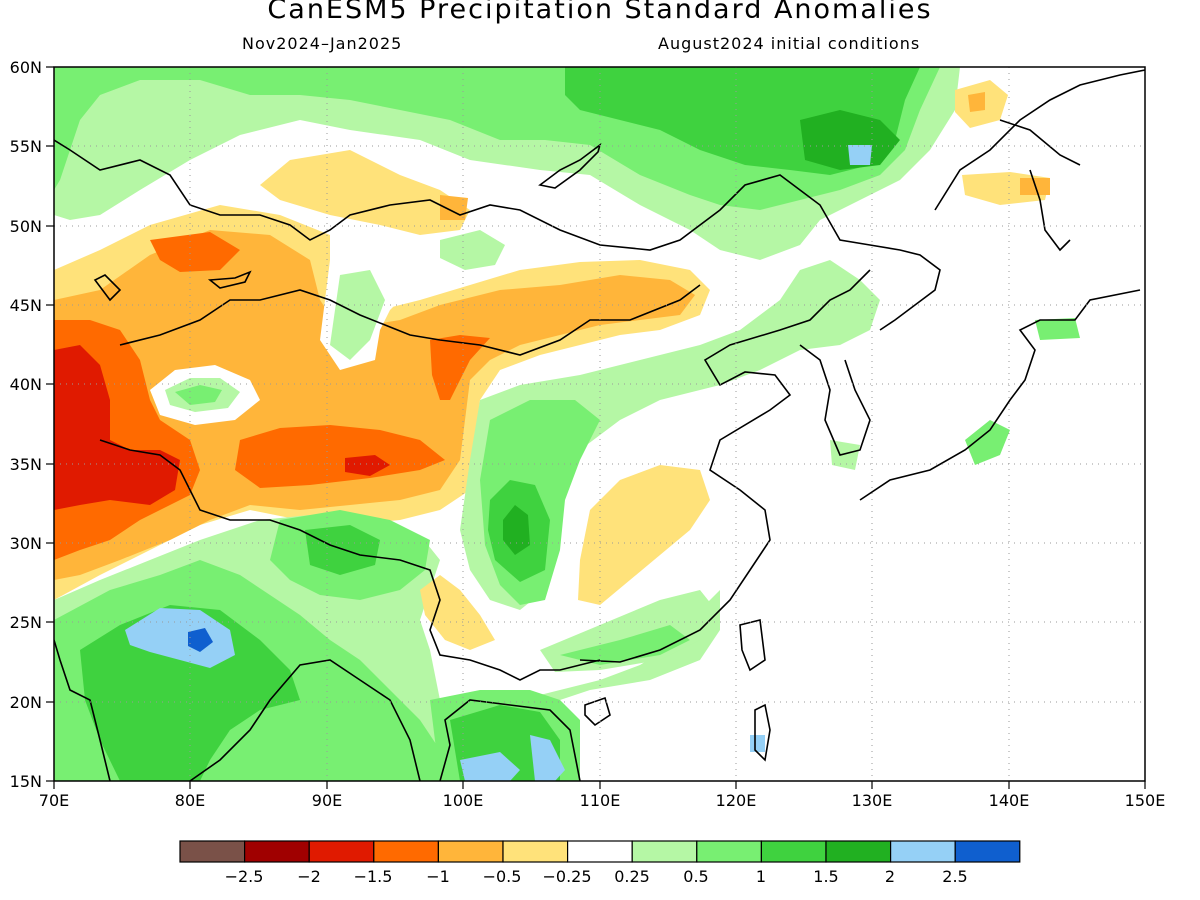 The height and width of the screenshot is (900, 1200). What do you see at coordinates (26, 146) in the screenshot?
I see `lat-label: 55N` at bounding box center [26, 146].